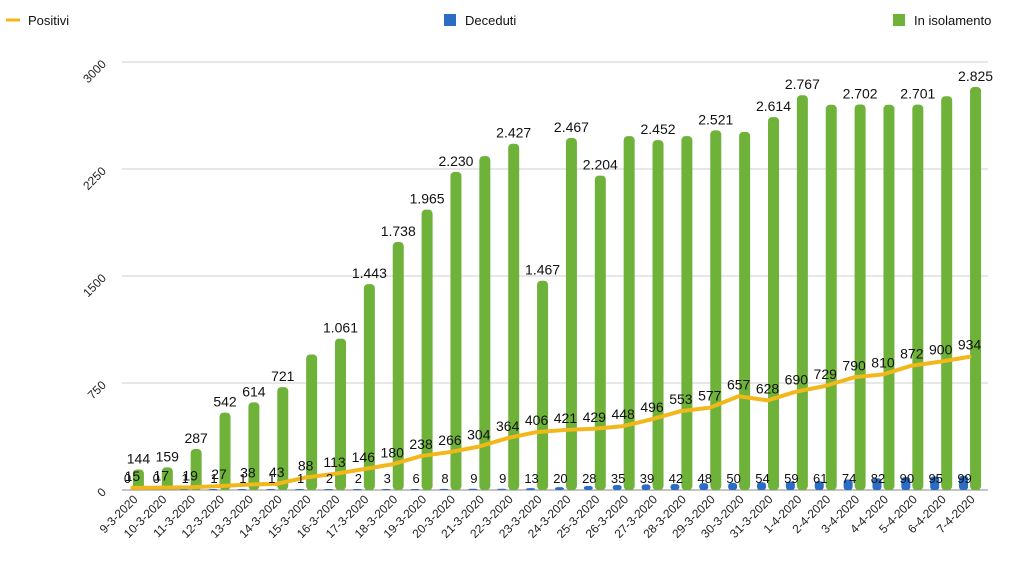  I want to click on data-label-positivi: 657, so click(739, 384).